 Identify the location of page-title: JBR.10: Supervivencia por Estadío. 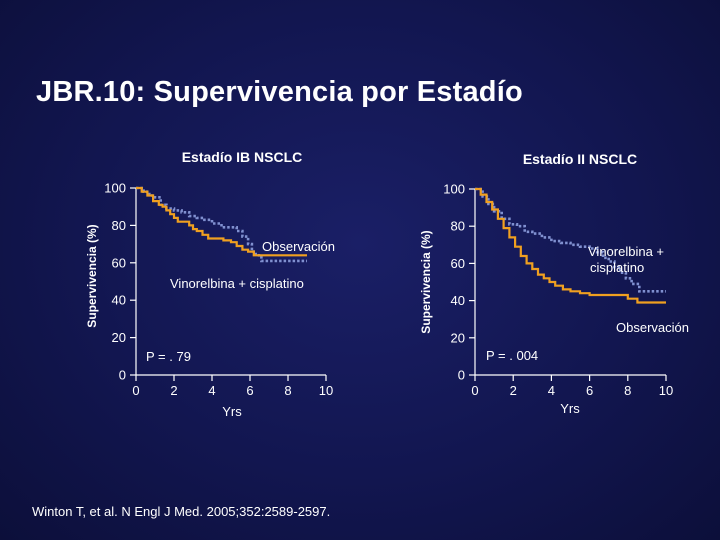
(279, 92).